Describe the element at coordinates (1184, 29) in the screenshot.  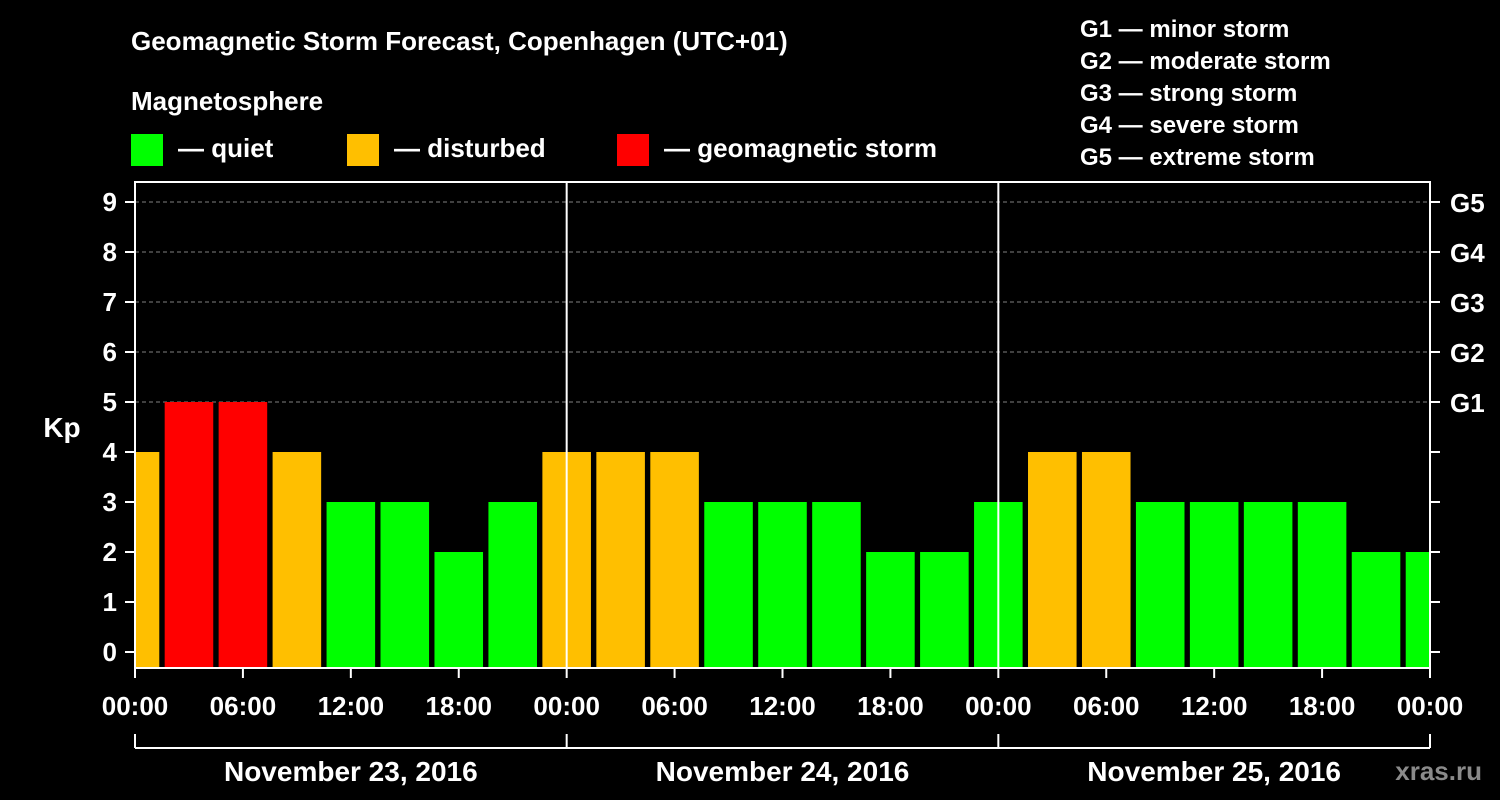
I see `storm-scale-g1: G1 — minor storm` at that location.